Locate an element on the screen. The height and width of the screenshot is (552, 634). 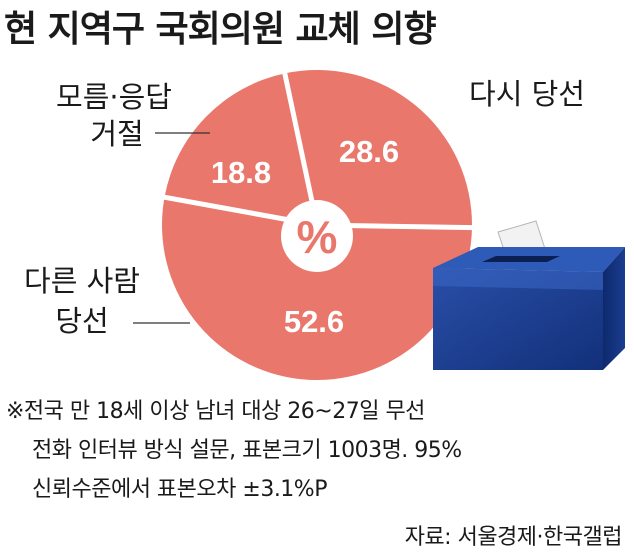
category-label-other-line2: 당선 is located at coordinates (81, 321).